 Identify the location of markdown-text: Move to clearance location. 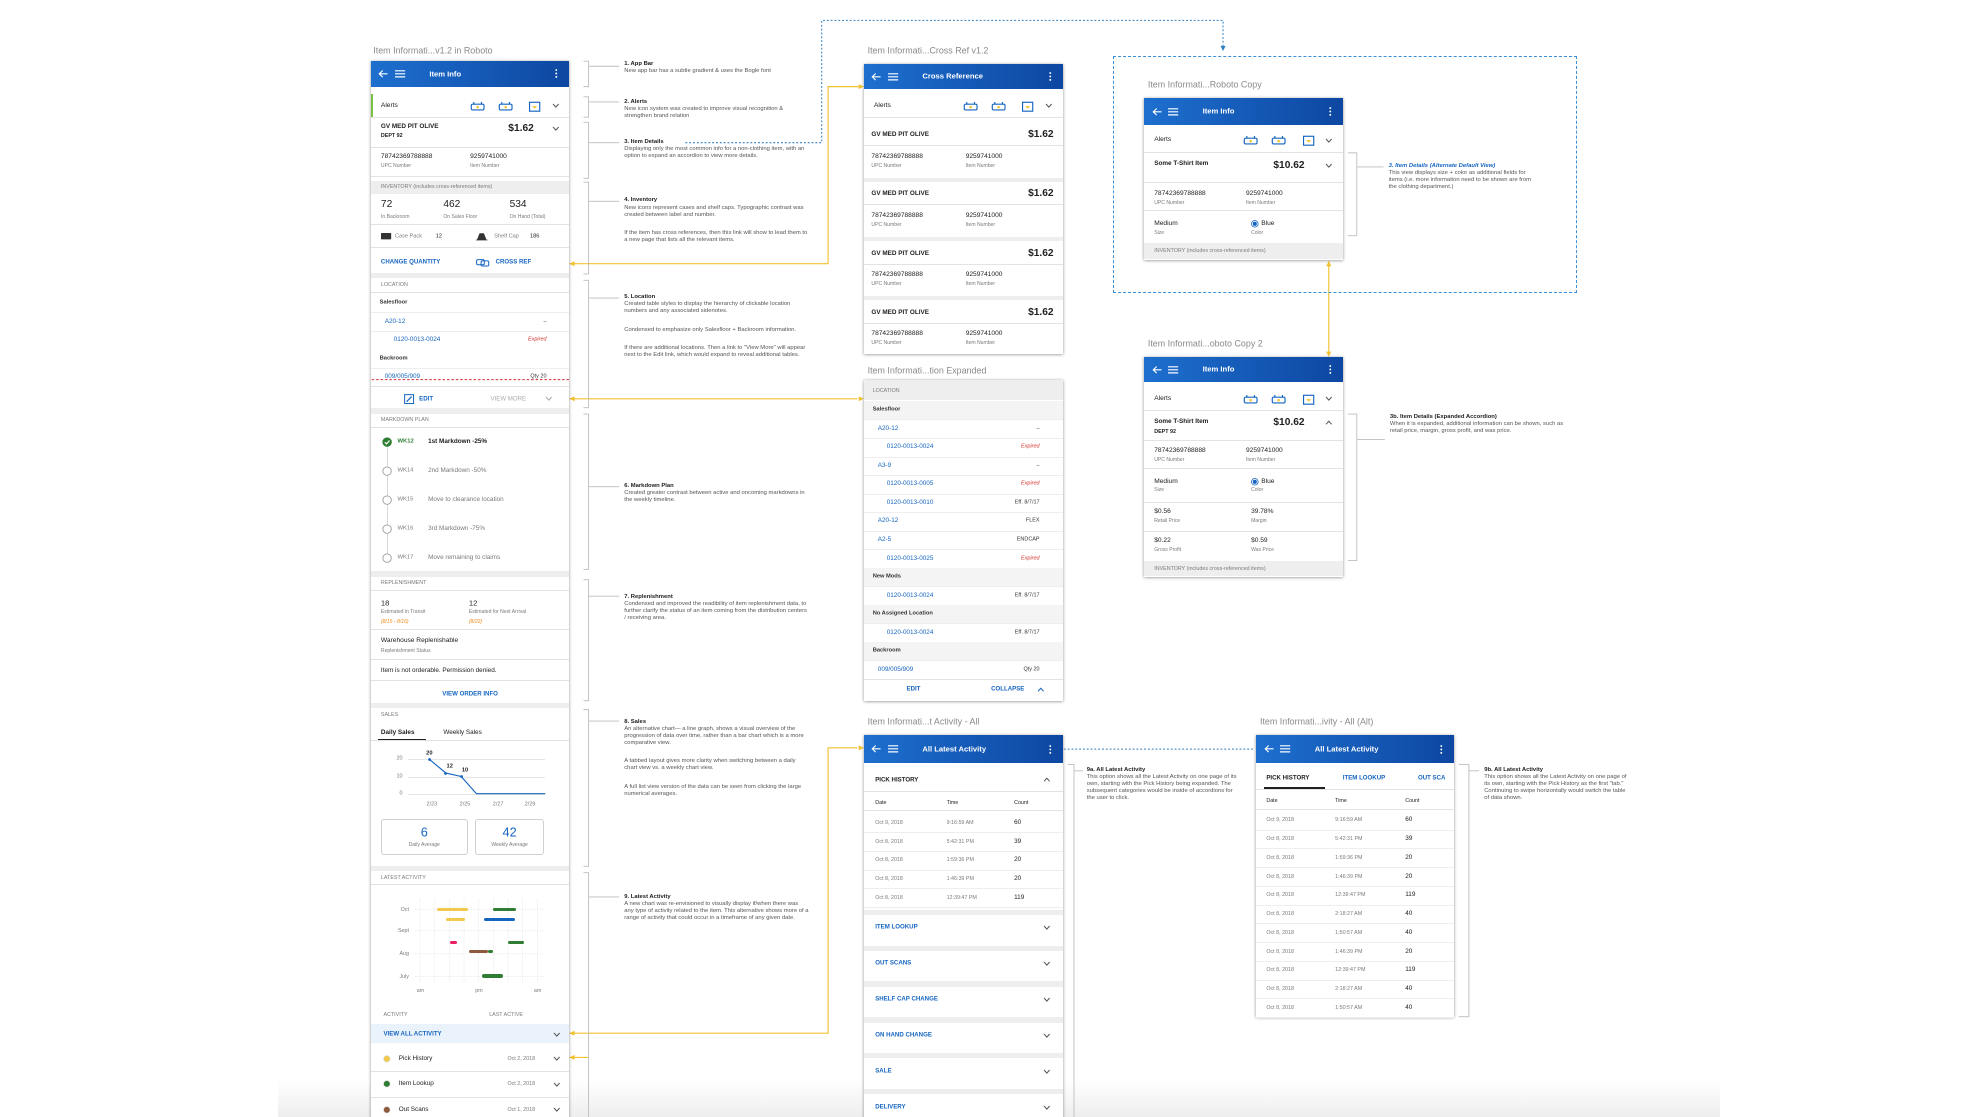
(466, 500).